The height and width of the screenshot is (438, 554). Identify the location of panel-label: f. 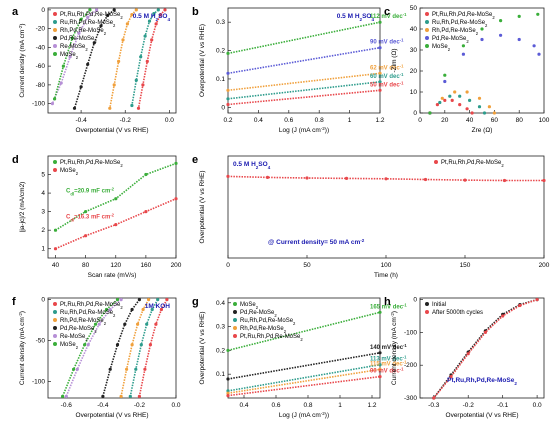
(14, 302).